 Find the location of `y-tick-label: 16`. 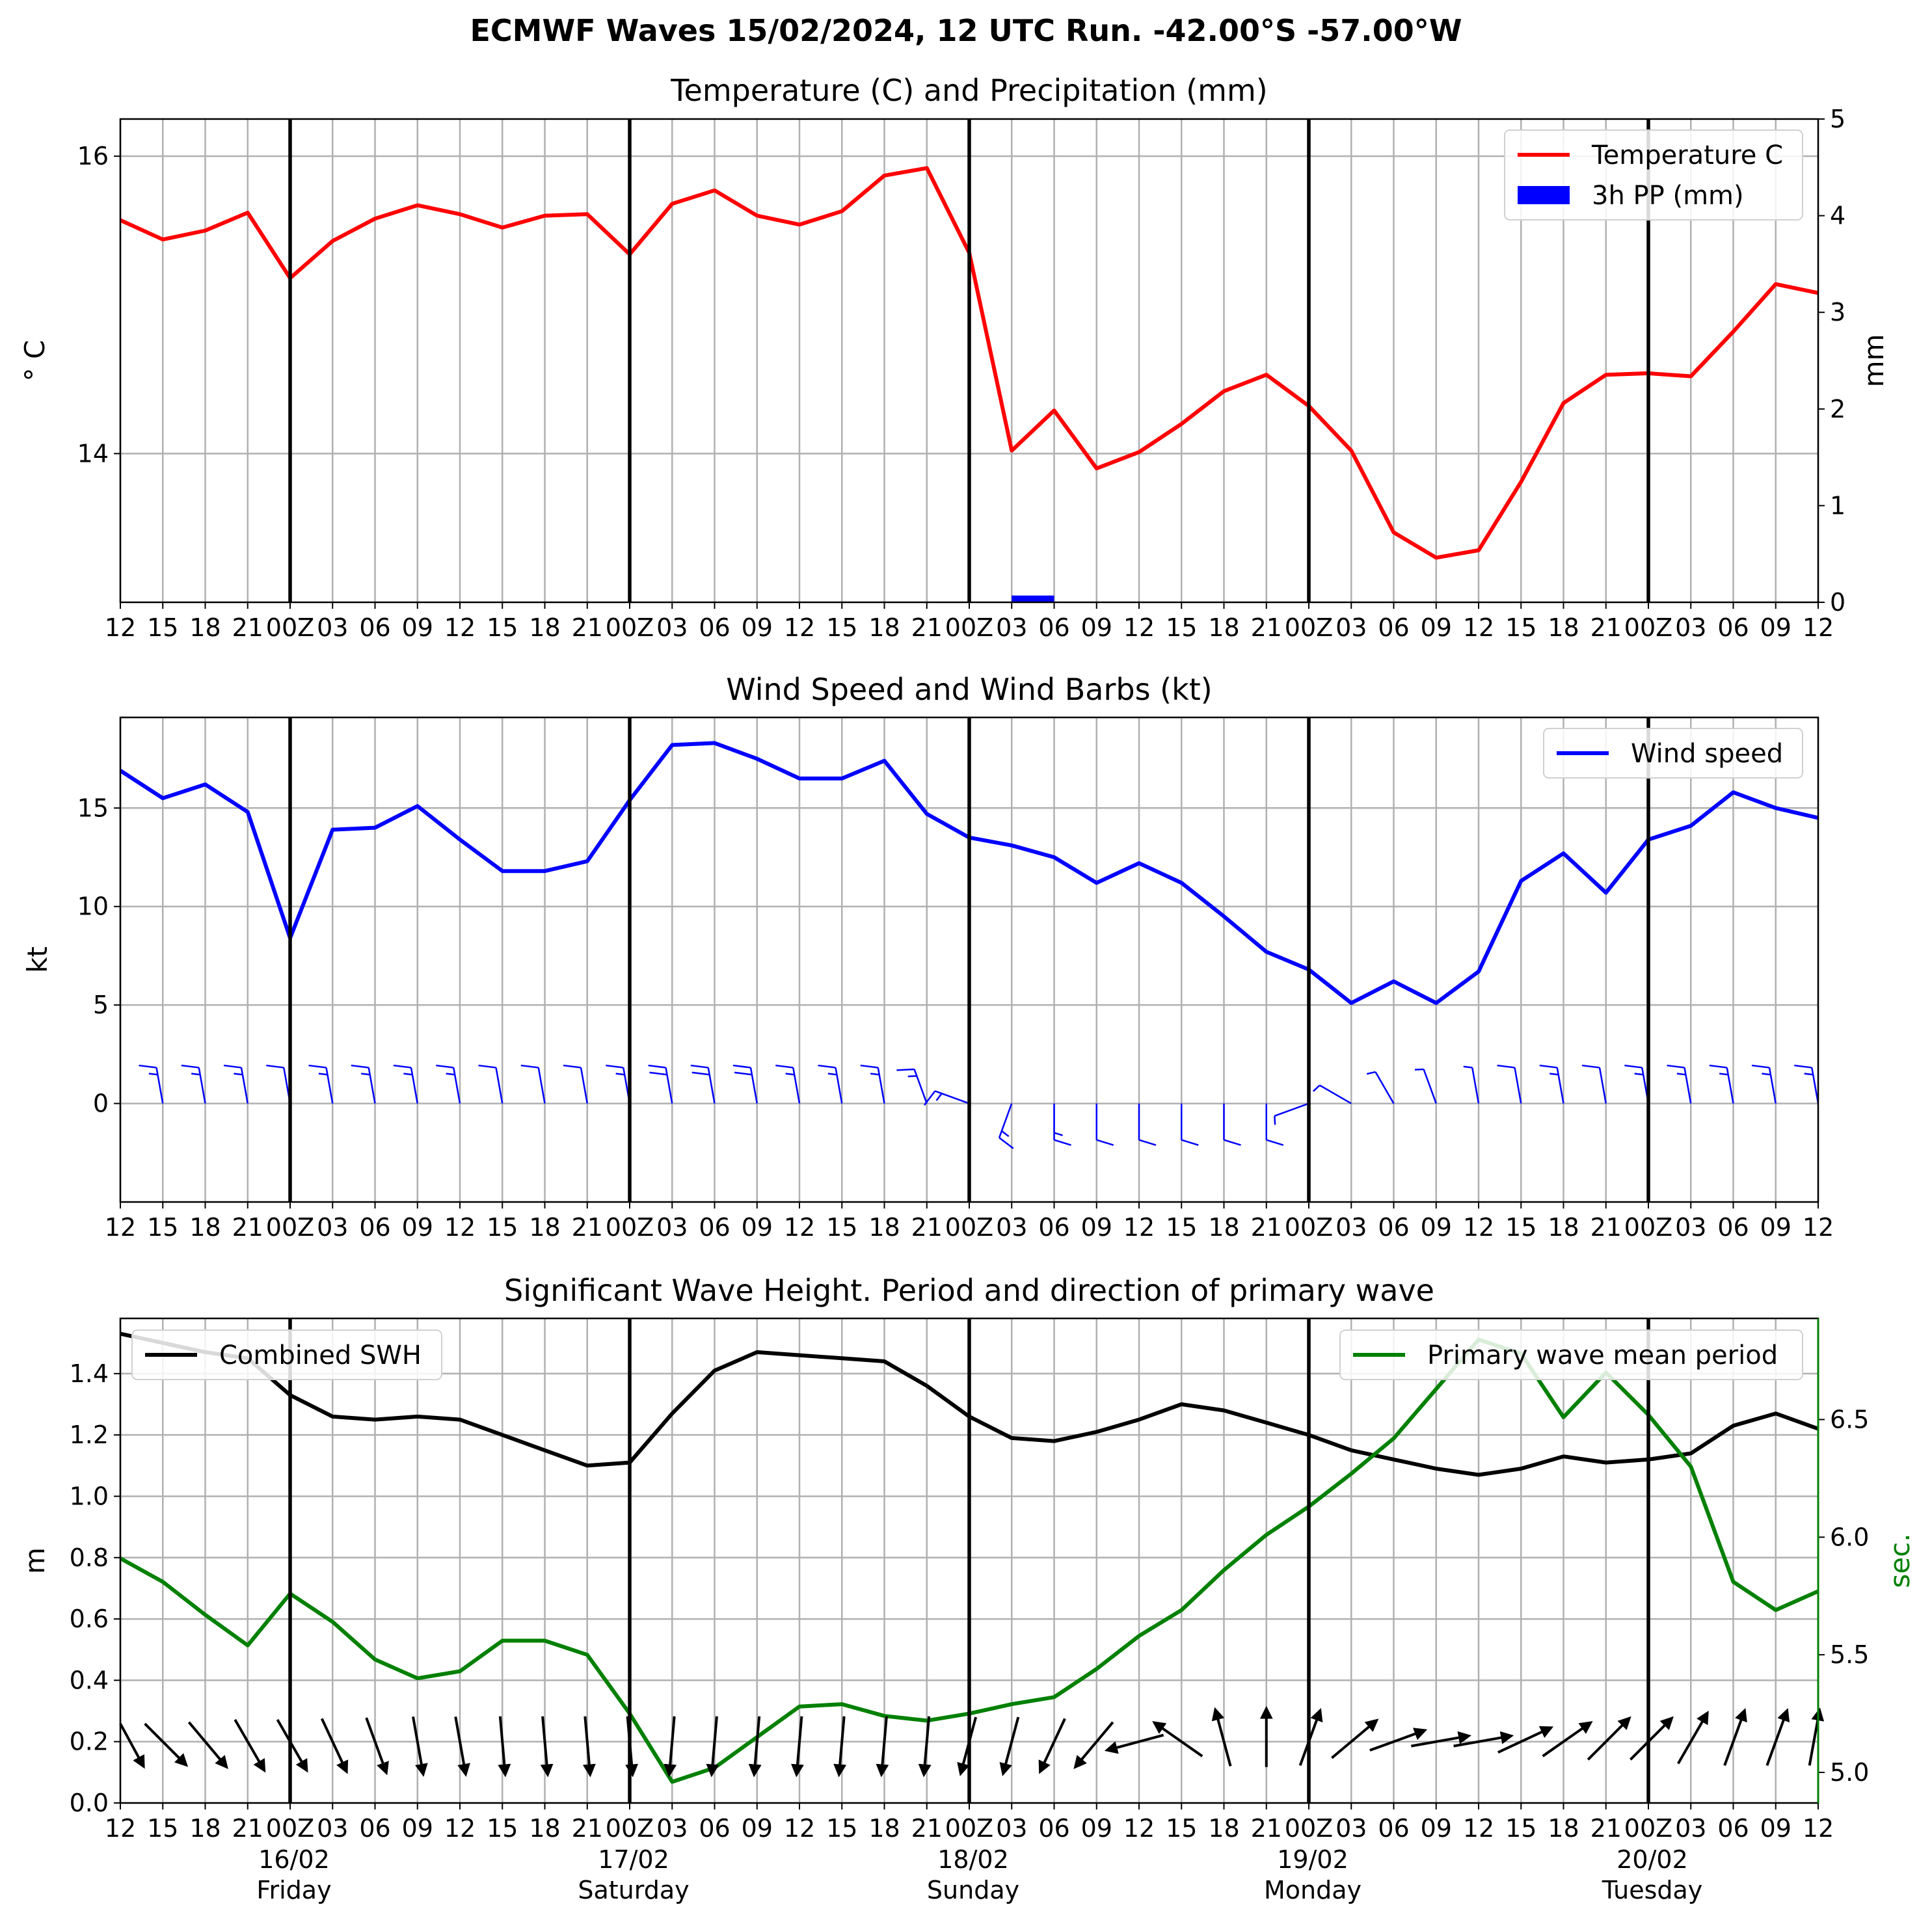

y-tick-label: 16 is located at coordinates (93, 156).